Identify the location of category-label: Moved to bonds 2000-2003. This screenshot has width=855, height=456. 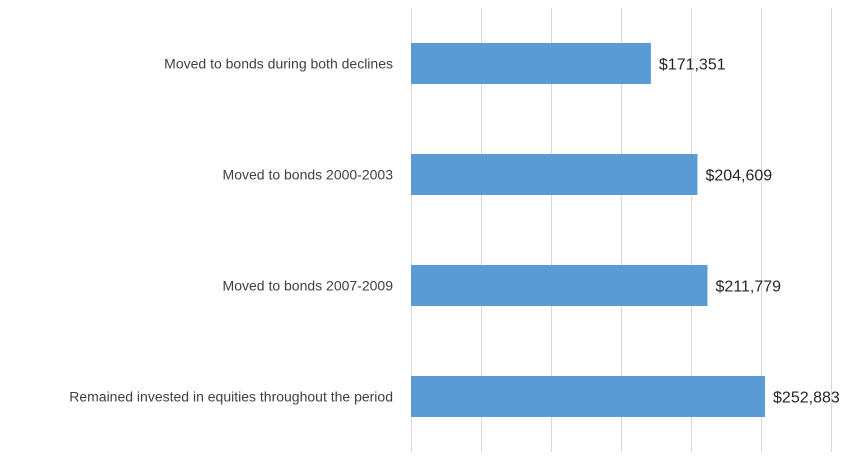
(308, 175).